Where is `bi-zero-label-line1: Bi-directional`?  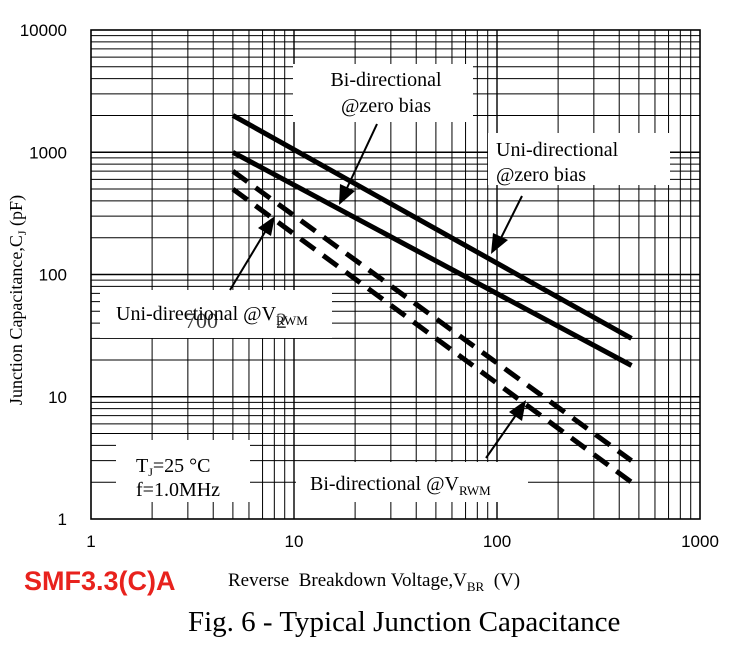
bi-zero-label-line1: Bi-directional is located at coordinates (386, 80).